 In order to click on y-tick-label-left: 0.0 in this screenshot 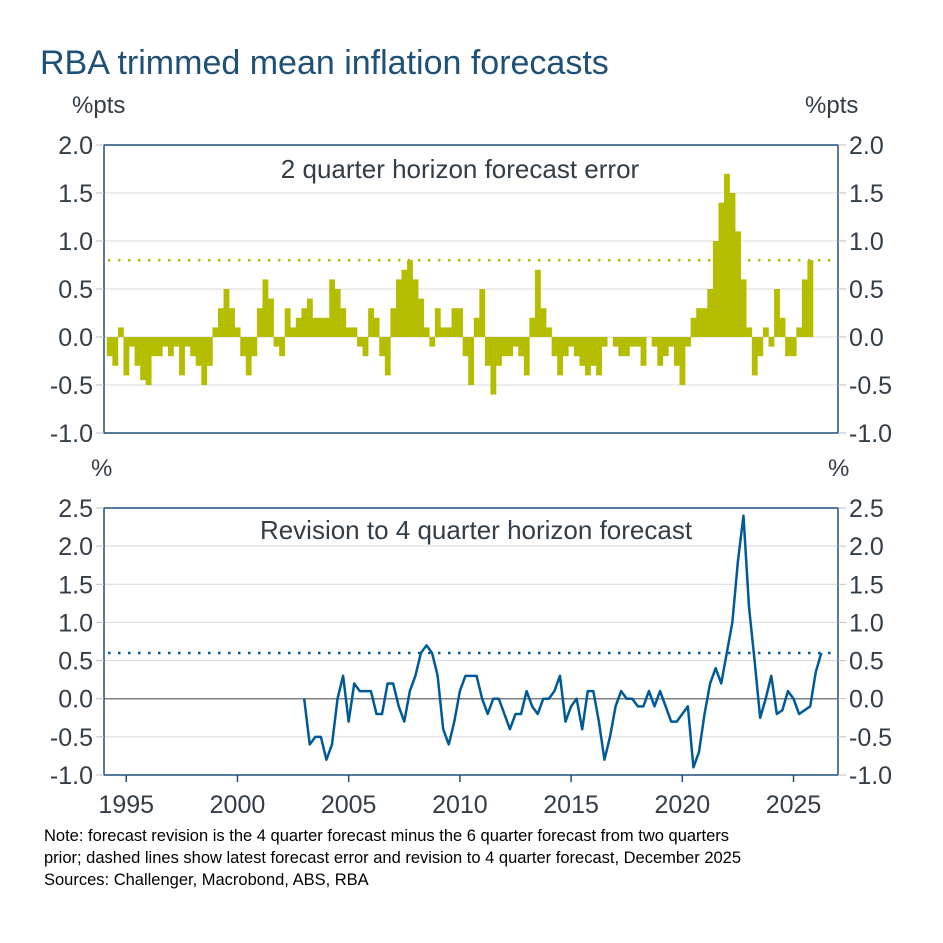, I will do `click(75, 700)`.